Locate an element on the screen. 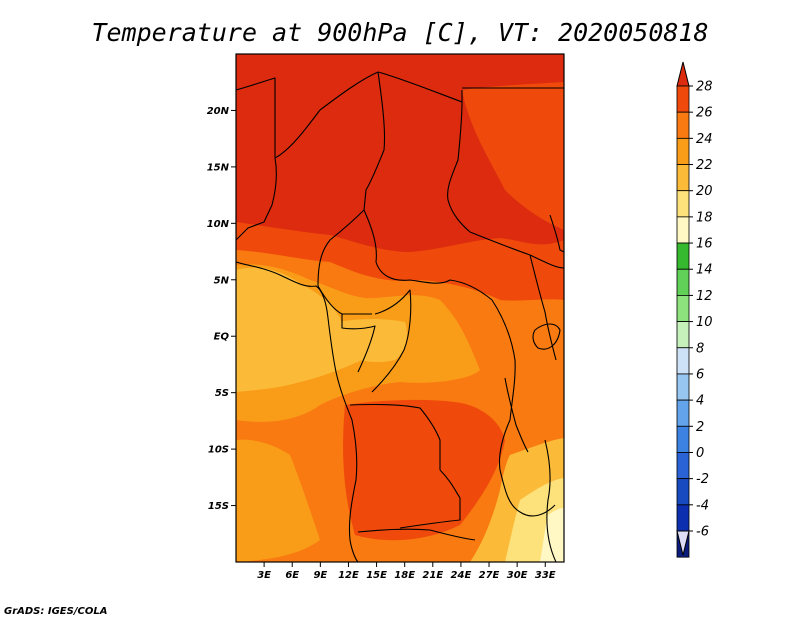 This screenshot has height=618, width=800. border-drc-congo is located at coordinates (391, 341).